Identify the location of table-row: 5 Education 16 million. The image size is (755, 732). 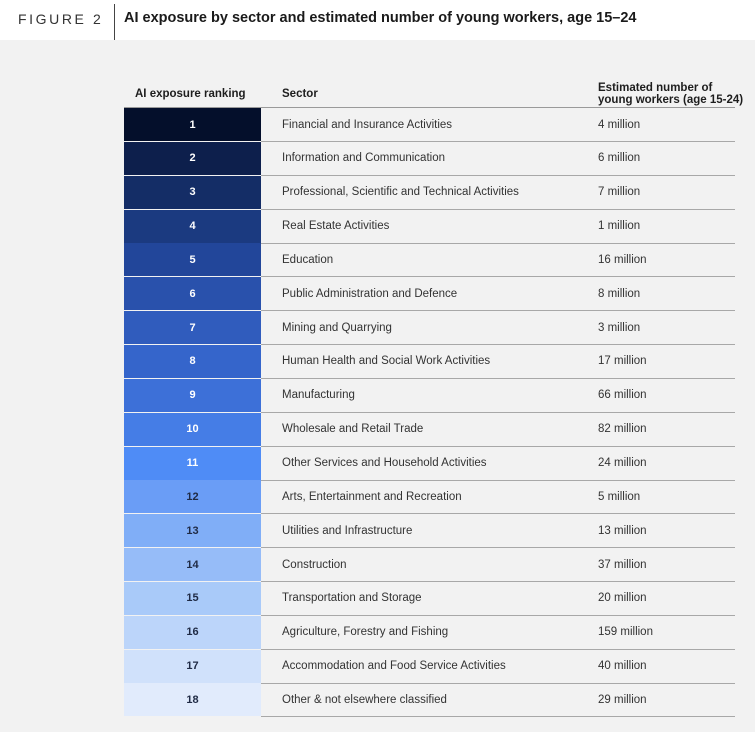
(429, 260).